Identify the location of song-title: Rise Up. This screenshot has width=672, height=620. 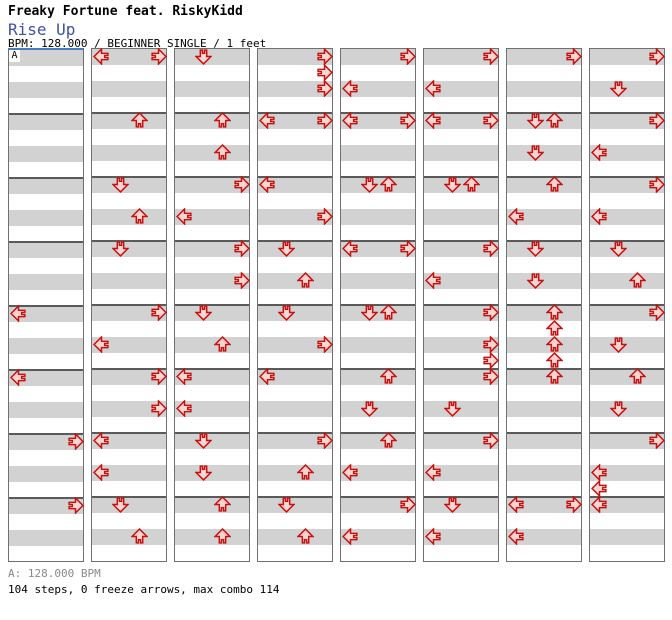
(42, 29).